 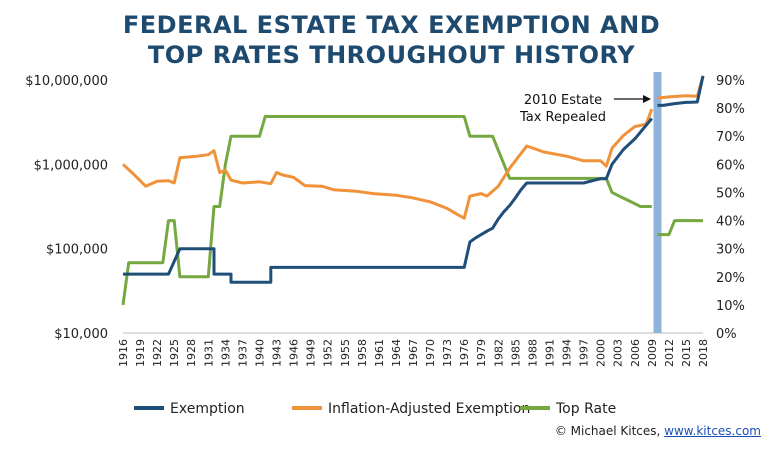 What do you see at coordinates (567, 353) in the screenshot?
I see `x-tick-label: 1994` at bounding box center [567, 353].